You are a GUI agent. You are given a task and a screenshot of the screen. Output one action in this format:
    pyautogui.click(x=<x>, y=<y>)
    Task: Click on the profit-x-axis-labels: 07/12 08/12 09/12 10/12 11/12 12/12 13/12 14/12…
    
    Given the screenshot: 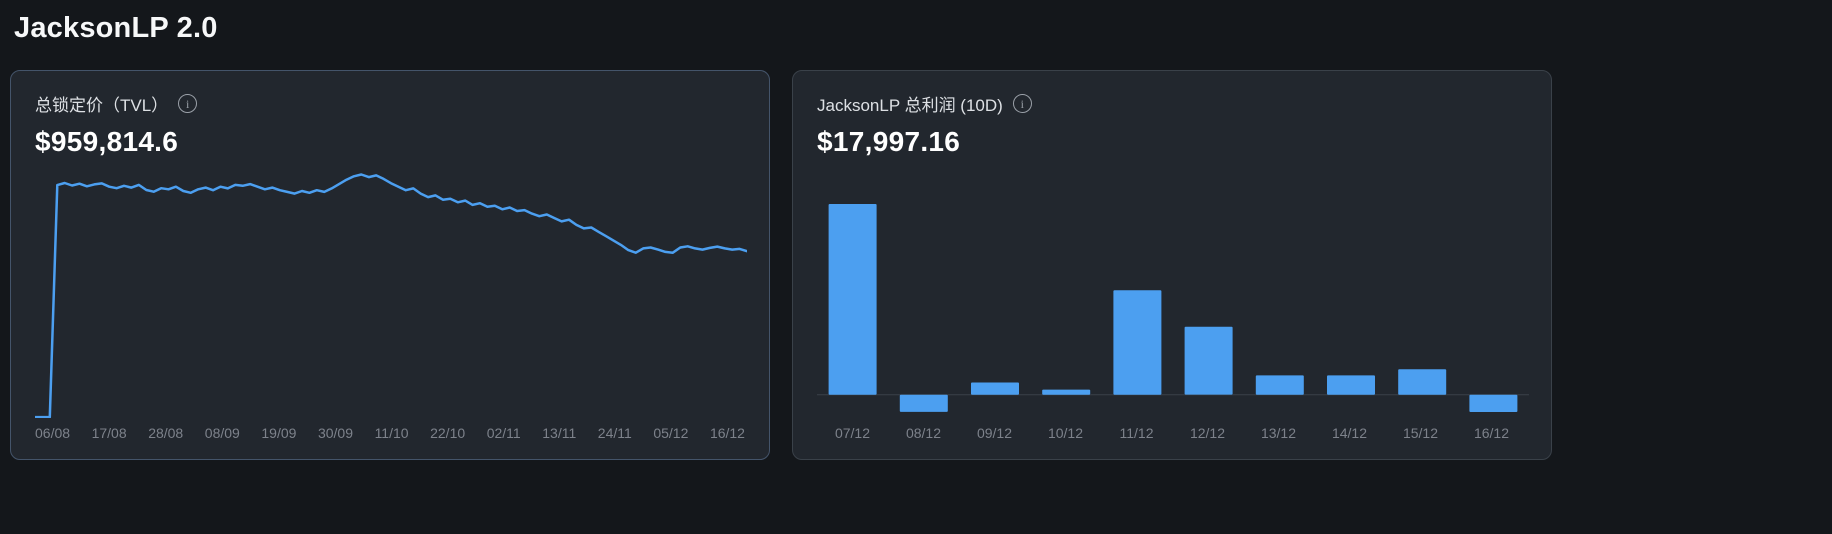 What is the action you would take?
    pyautogui.click(x=1172, y=433)
    